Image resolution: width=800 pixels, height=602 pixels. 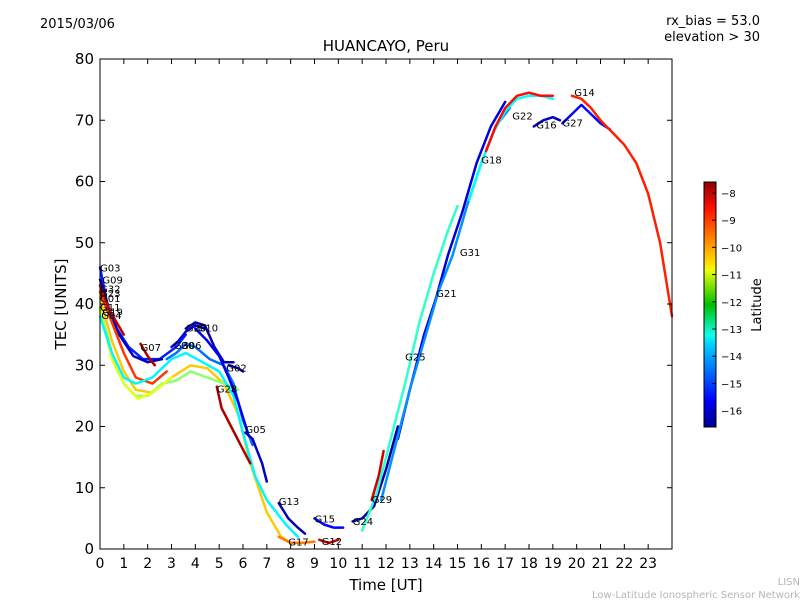 I want to click on satellite-label-G01: G01, so click(x=110, y=299).